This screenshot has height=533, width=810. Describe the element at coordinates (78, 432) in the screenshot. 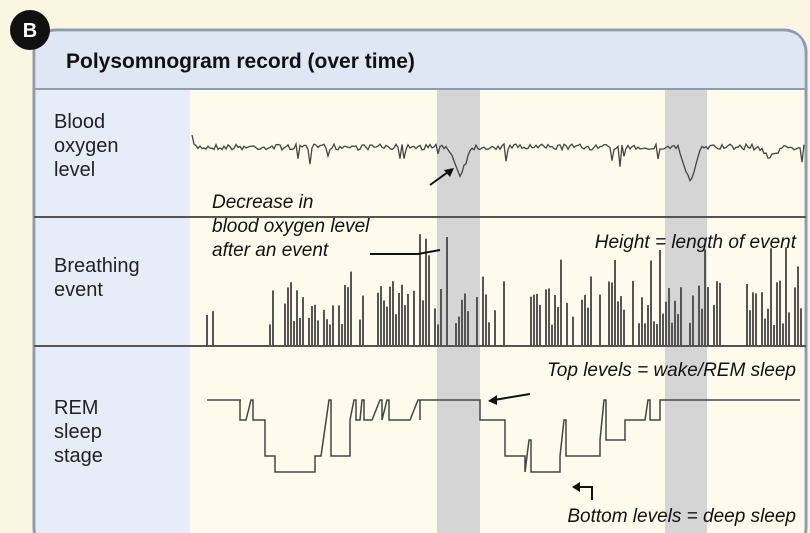

I see `row-label: sleep` at that location.